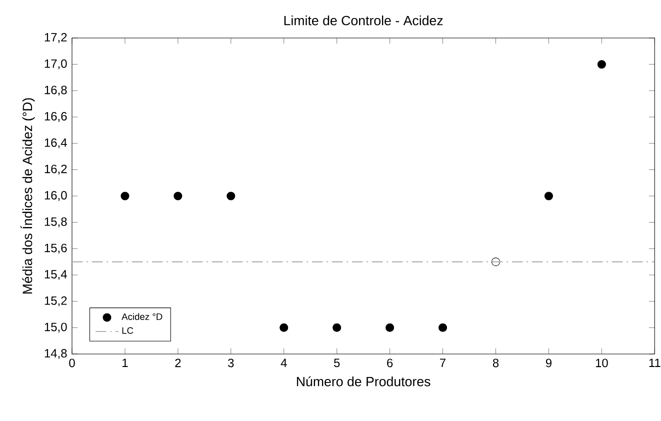  What do you see at coordinates (128, 330) in the screenshot?
I see `legend-label: LC` at bounding box center [128, 330].